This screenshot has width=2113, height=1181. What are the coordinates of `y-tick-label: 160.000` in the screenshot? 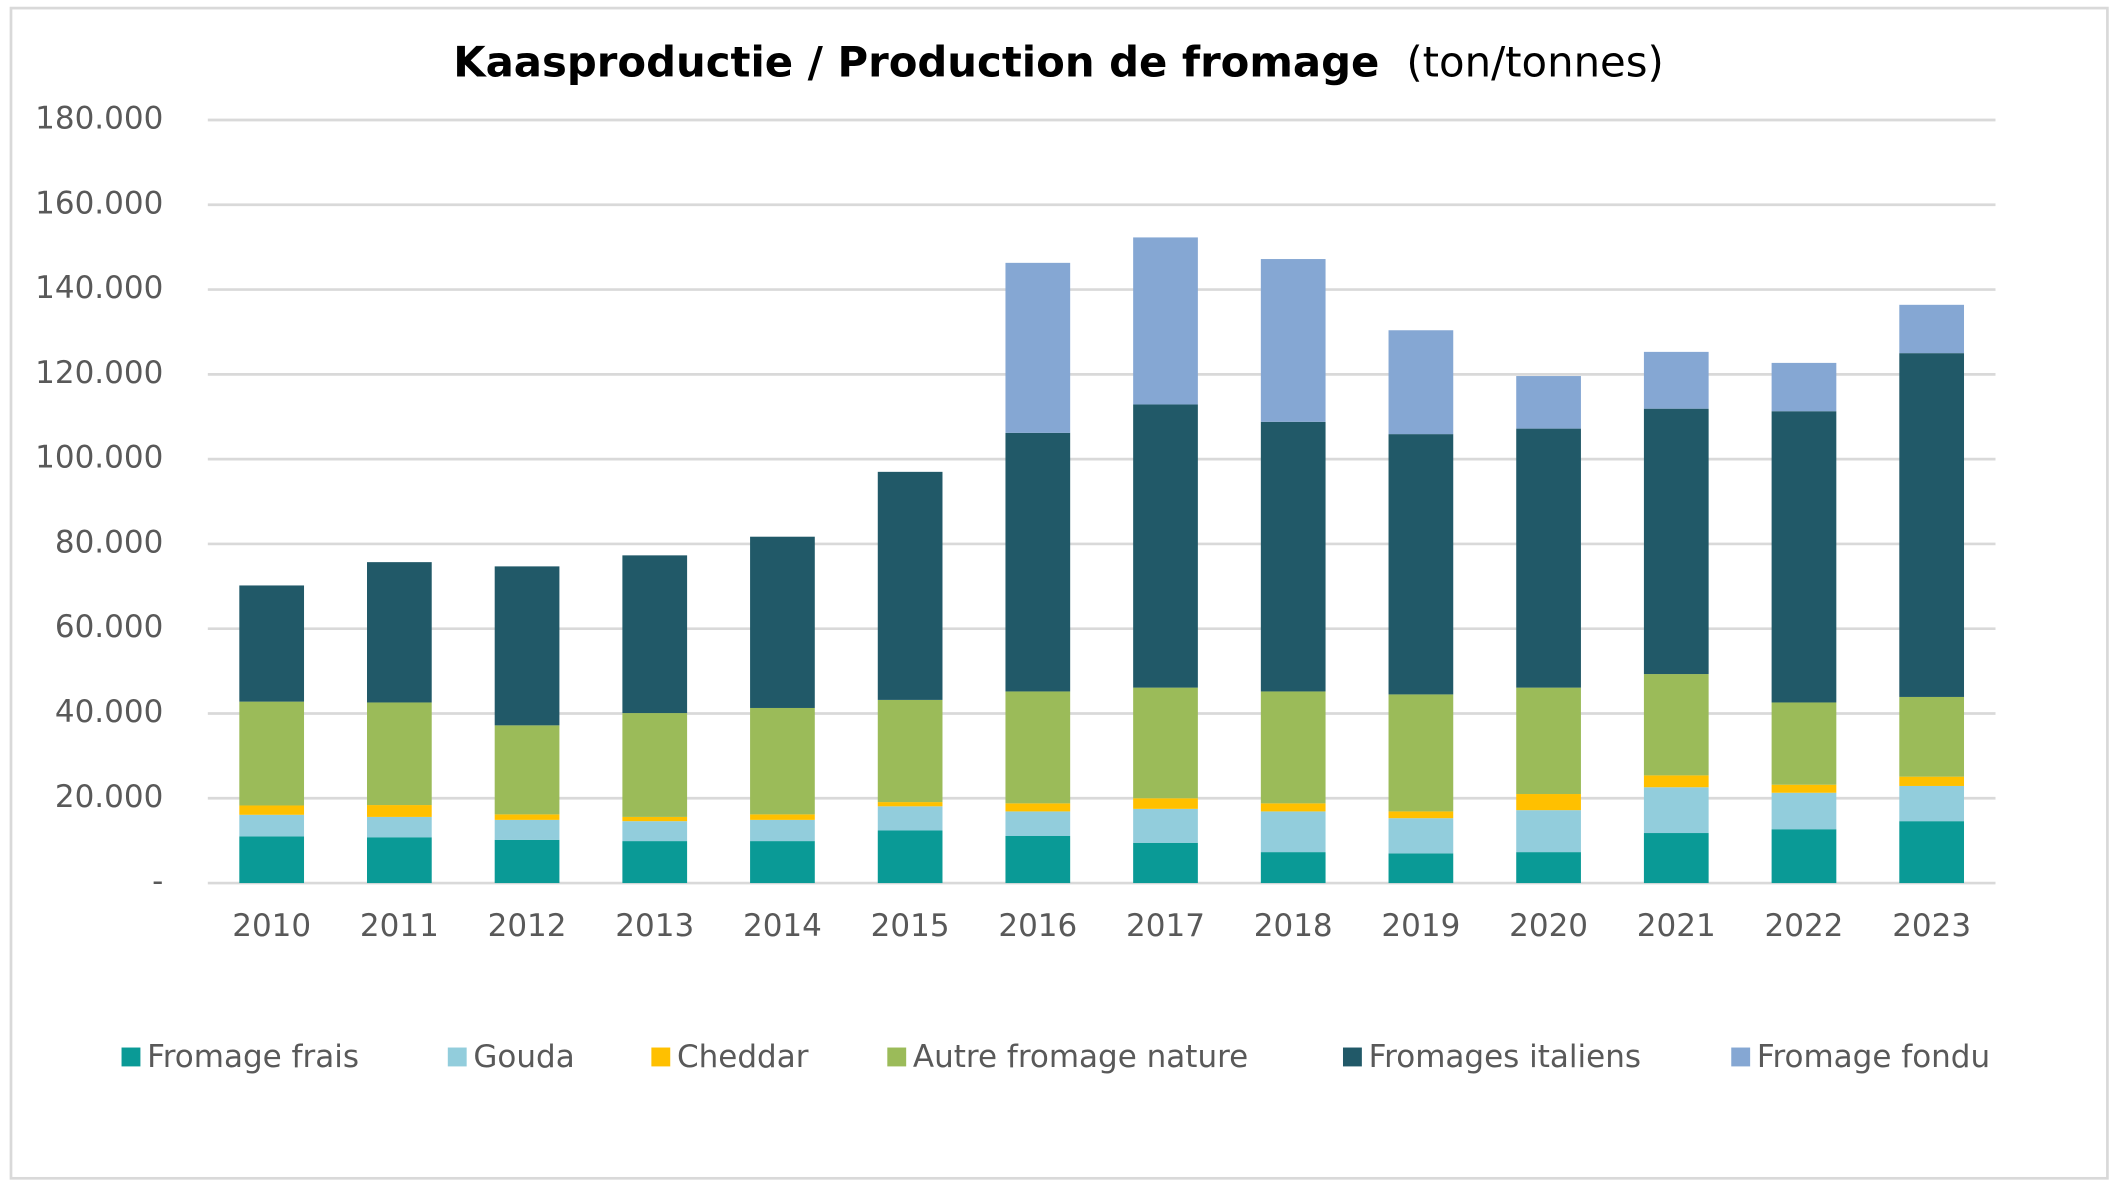 It's located at (99, 203).